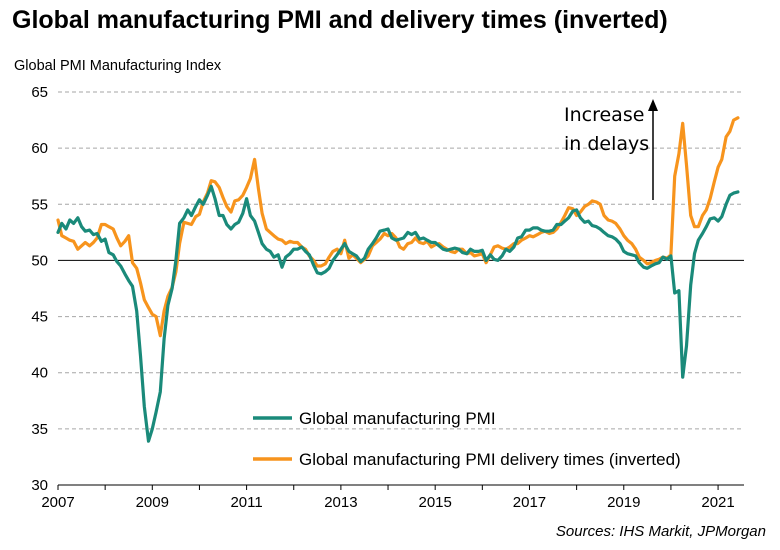 Image resolution: width=780 pixels, height=550 pixels. What do you see at coordinates (39, 485) in the screenshot?
I see `y-tick-label: 30` at bounding box center [39, 485].